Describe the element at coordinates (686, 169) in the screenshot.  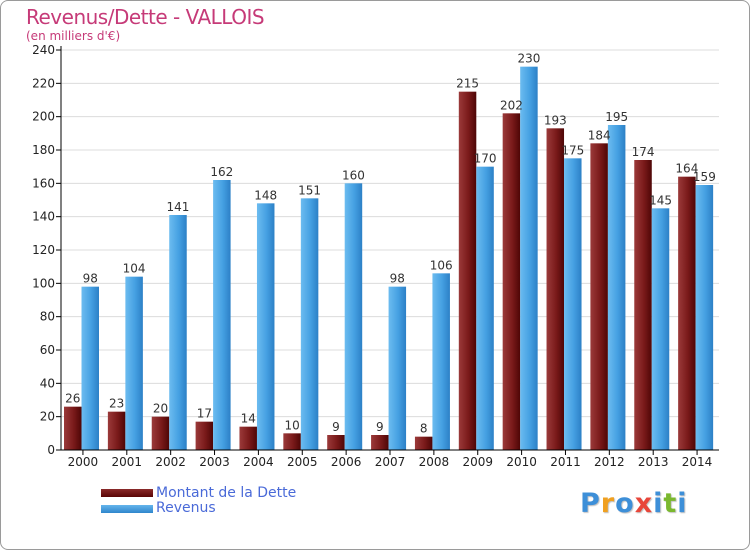
I see `data-label-debt-2014: 164` at that location.